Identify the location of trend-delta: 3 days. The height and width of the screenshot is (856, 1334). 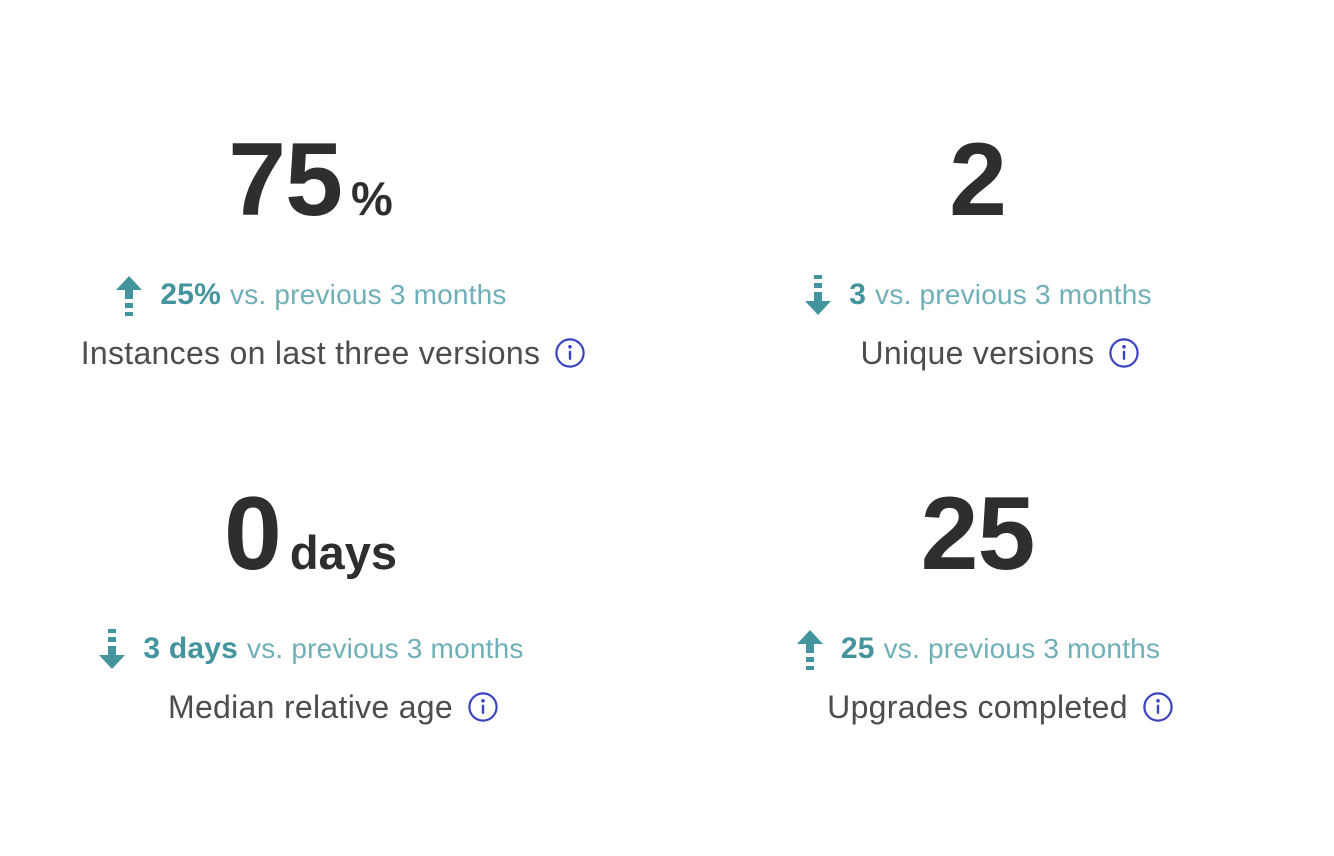
(191, 648).